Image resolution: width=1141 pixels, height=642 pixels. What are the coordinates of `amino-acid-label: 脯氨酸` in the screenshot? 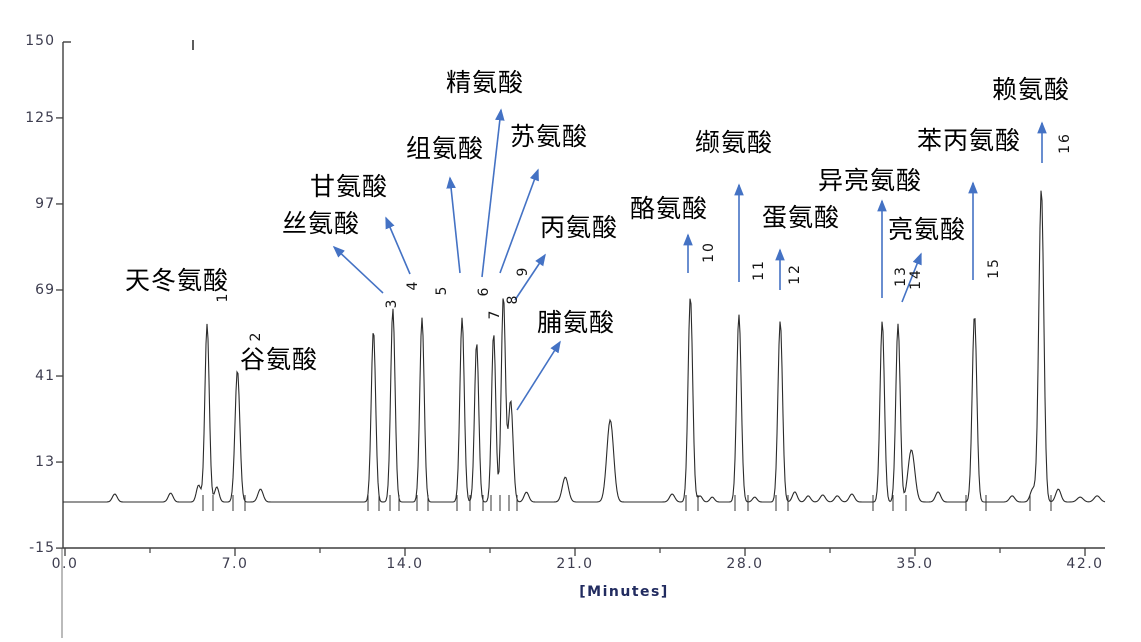 It's located at (576, 322).